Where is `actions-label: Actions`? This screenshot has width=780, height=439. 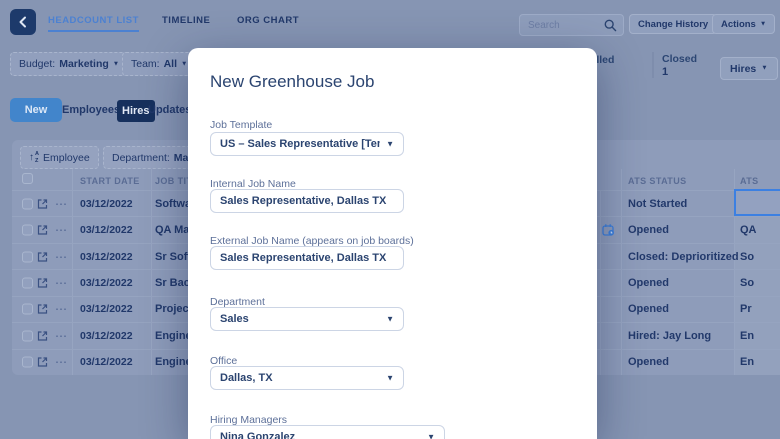 actions-label: Actions is located at coordinates (738, 24).